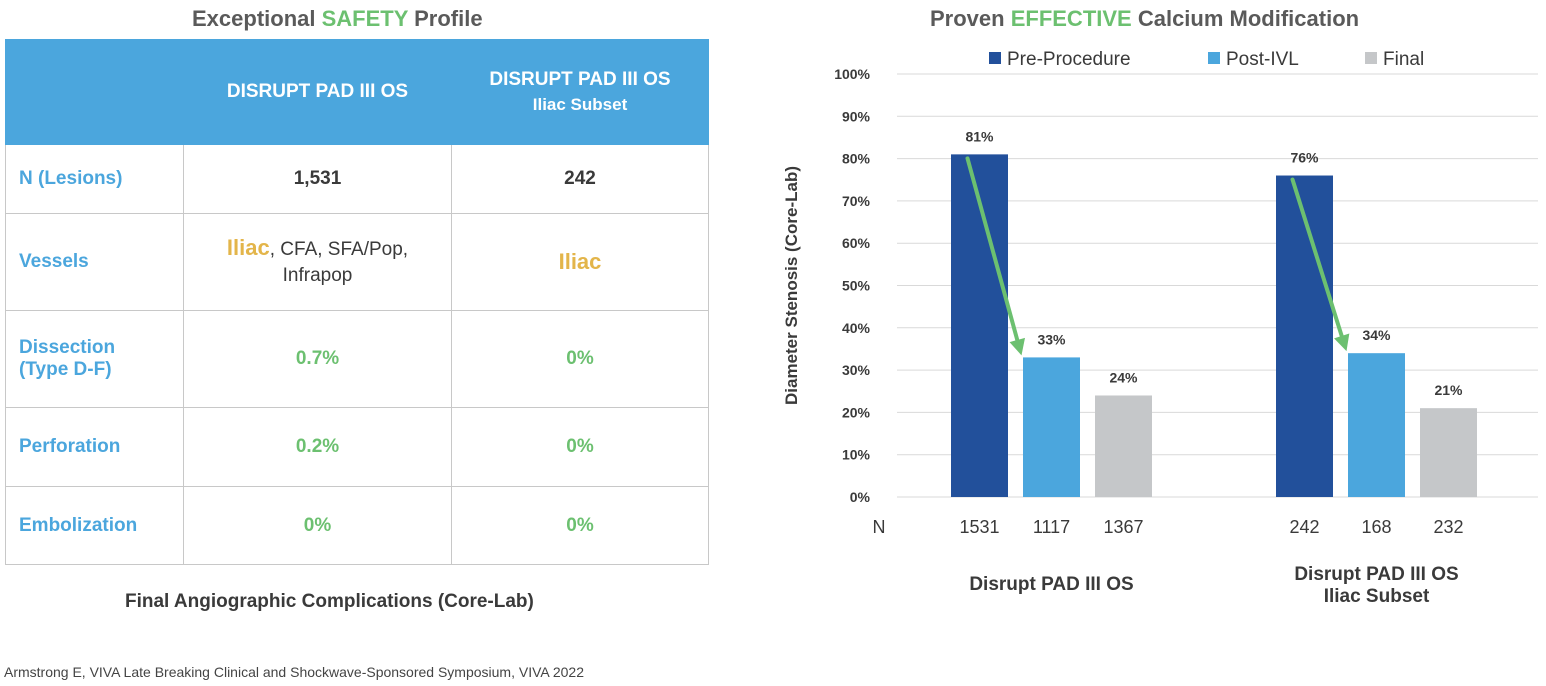  I want to click on n-count-label: 168, so click(1376, 527).